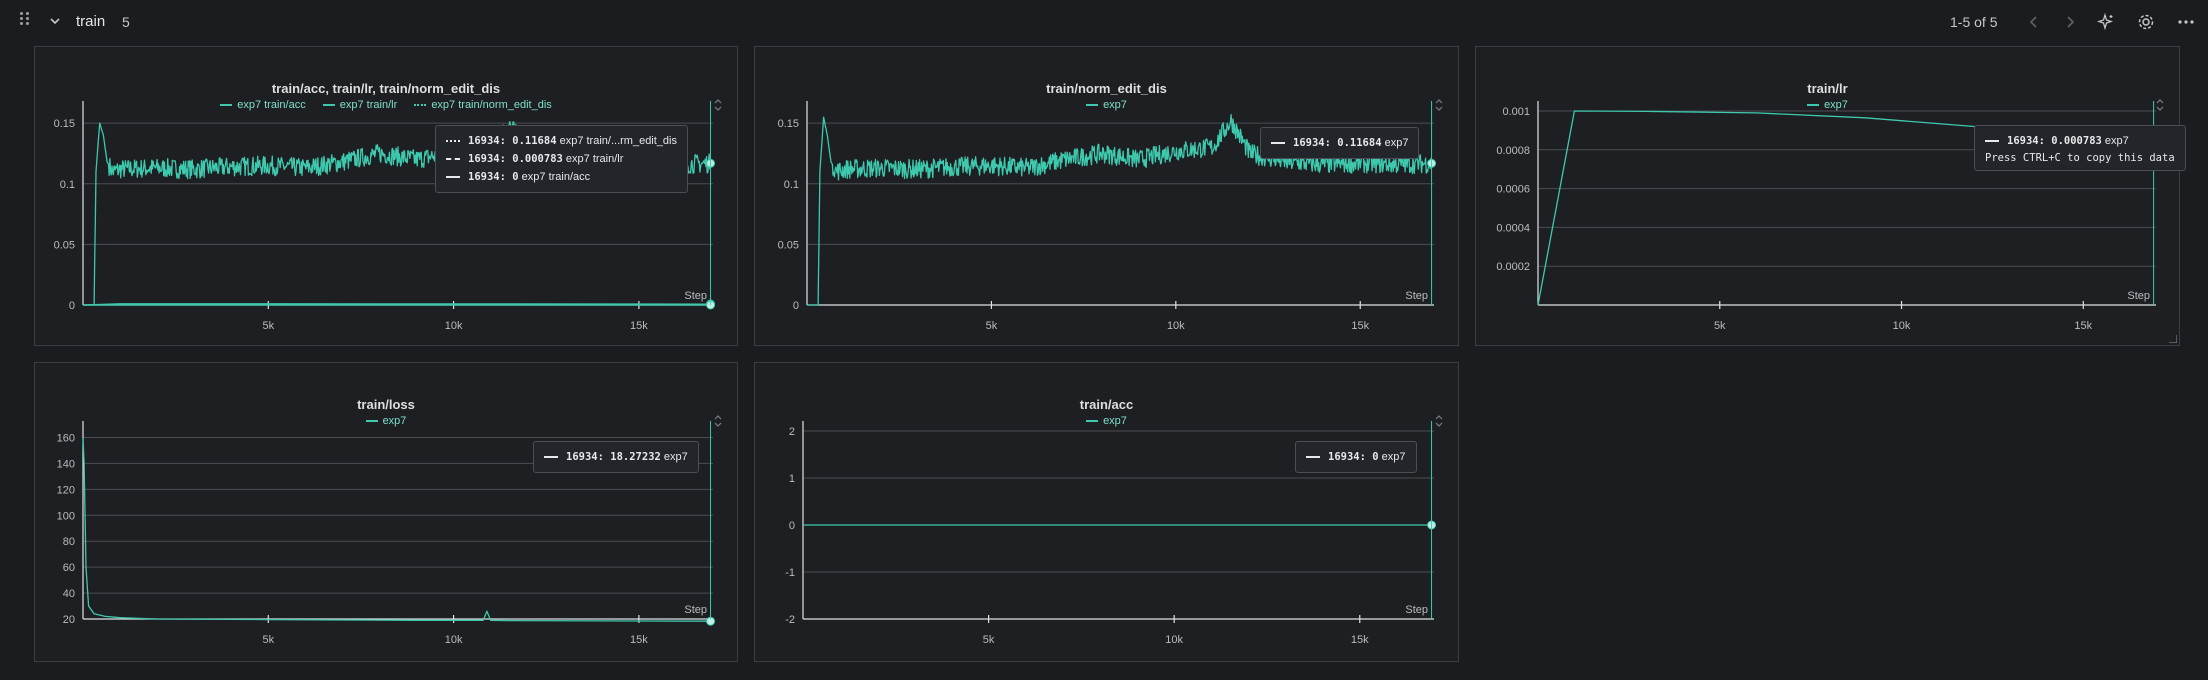  I want to click on legend-item: exp7 train/norm_edit_dis, so click(483, 105).